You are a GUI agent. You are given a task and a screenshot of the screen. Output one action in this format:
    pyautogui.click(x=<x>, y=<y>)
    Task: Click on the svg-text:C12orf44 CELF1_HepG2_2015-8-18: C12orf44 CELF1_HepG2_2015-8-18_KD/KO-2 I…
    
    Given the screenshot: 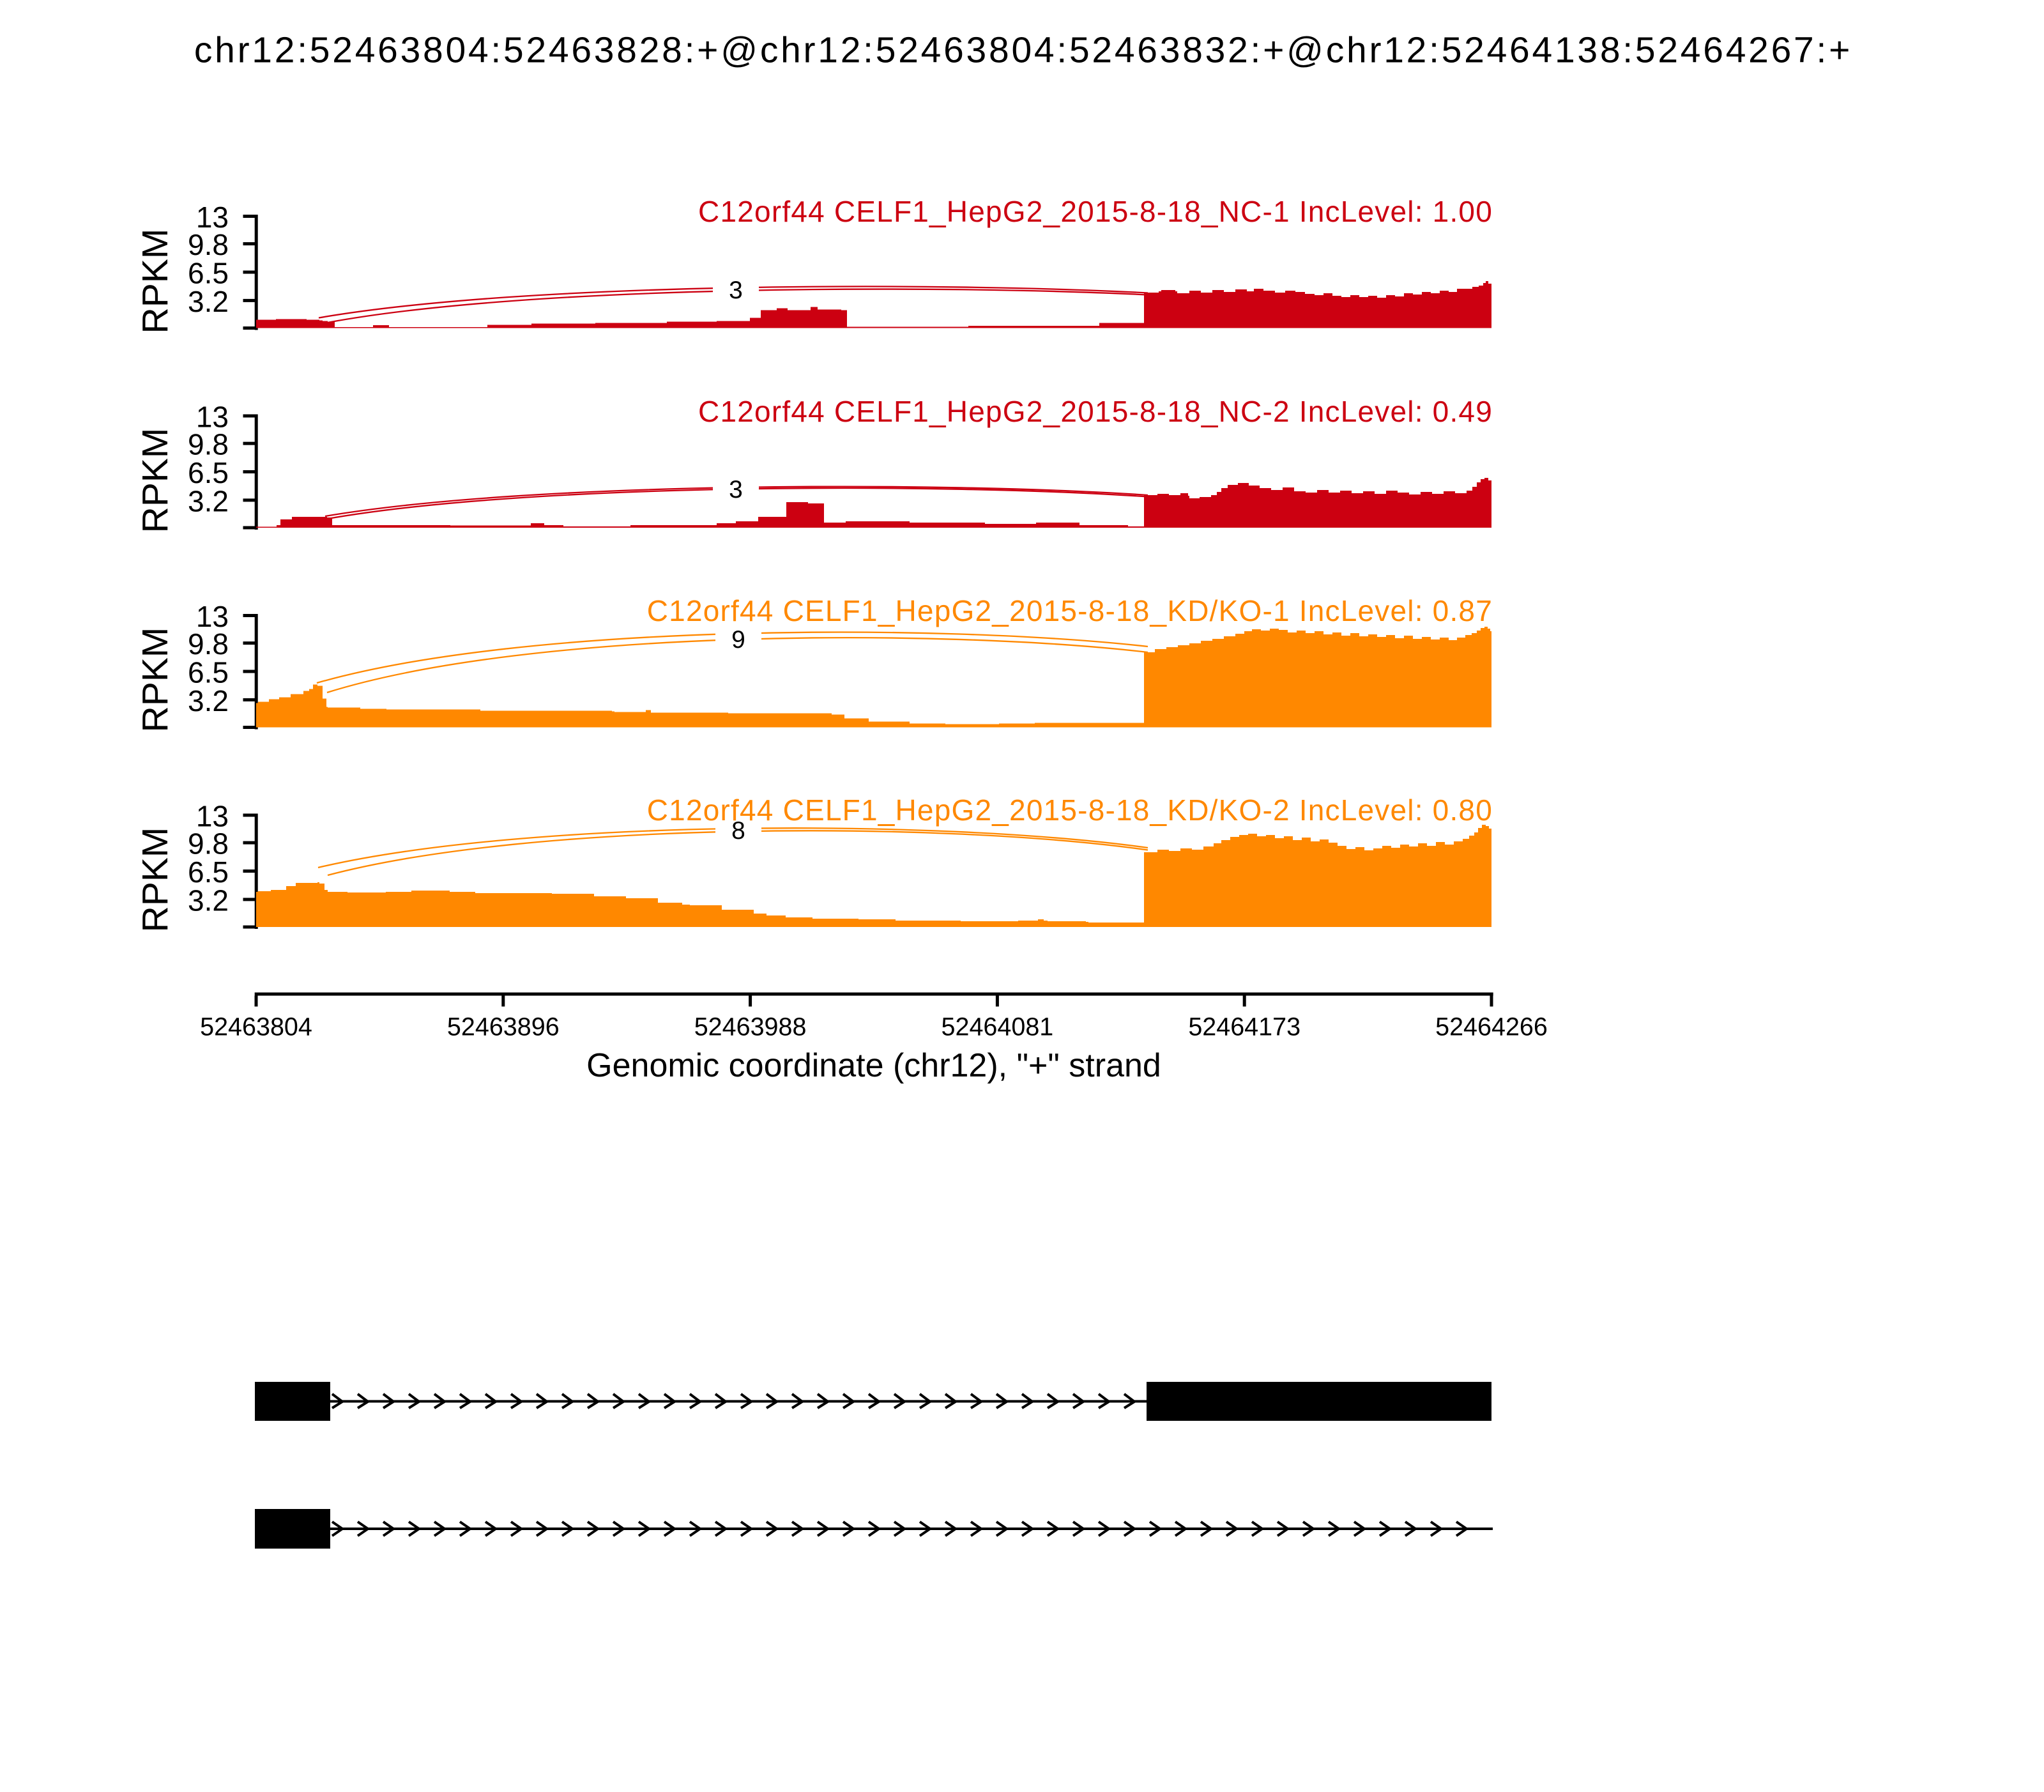 What is the action you would take?
    pyautogui.click(x=1070, y=810)
    